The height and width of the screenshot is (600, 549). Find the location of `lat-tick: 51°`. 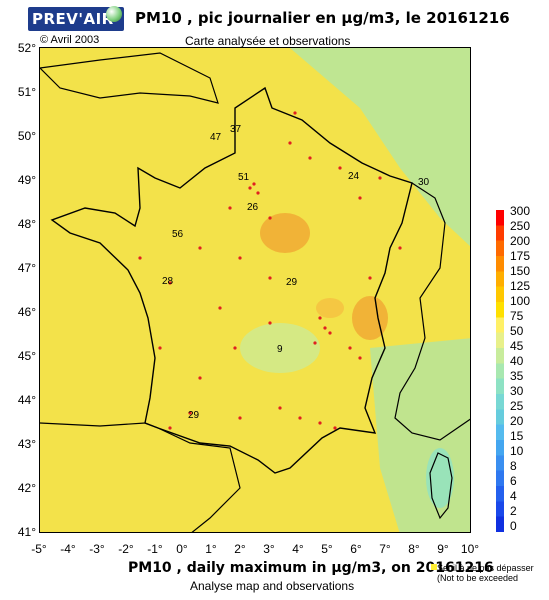

lat-tick: 51° is located at coordinates (26, 92).